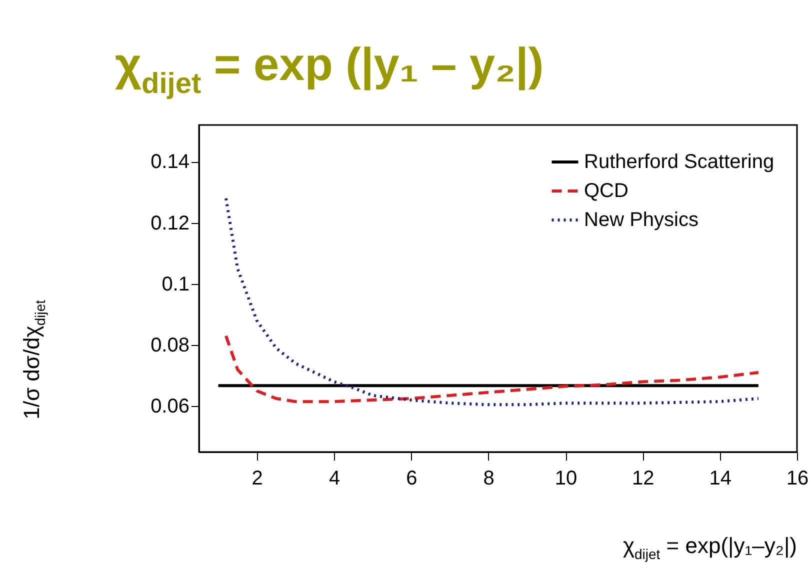 The height and width of the screenshot is (567, 812). Describe the element at coordinates (170, 223) in the screenshot. I see `y-tick-label: 0.12` at that location.